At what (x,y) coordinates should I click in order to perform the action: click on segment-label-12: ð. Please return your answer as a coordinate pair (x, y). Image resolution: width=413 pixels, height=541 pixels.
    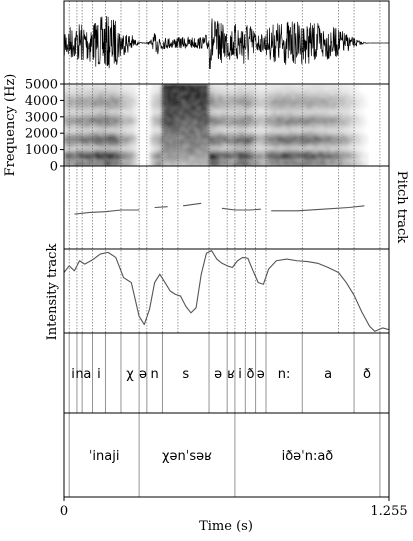
    Looking at the image, I should click on (250, 374).